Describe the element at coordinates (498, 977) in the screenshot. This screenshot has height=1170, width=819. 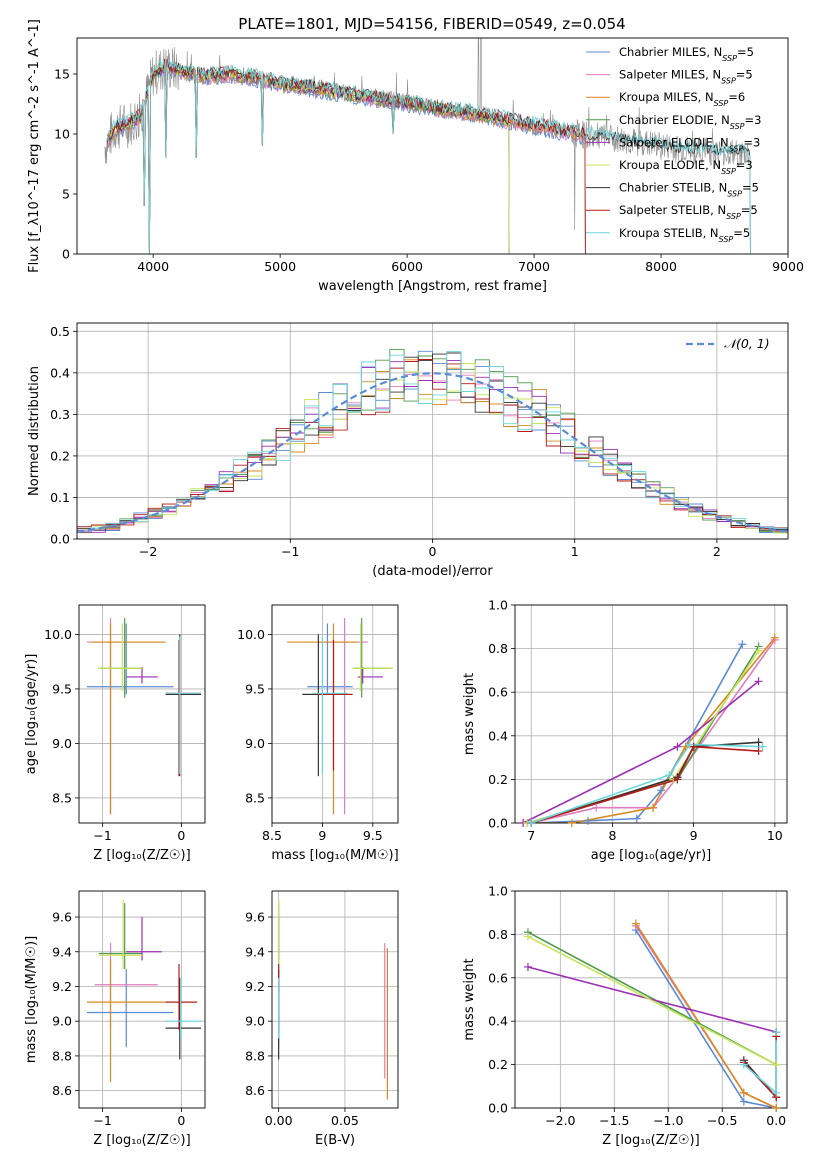
I see `y-tick-label: 0.6` at that location.